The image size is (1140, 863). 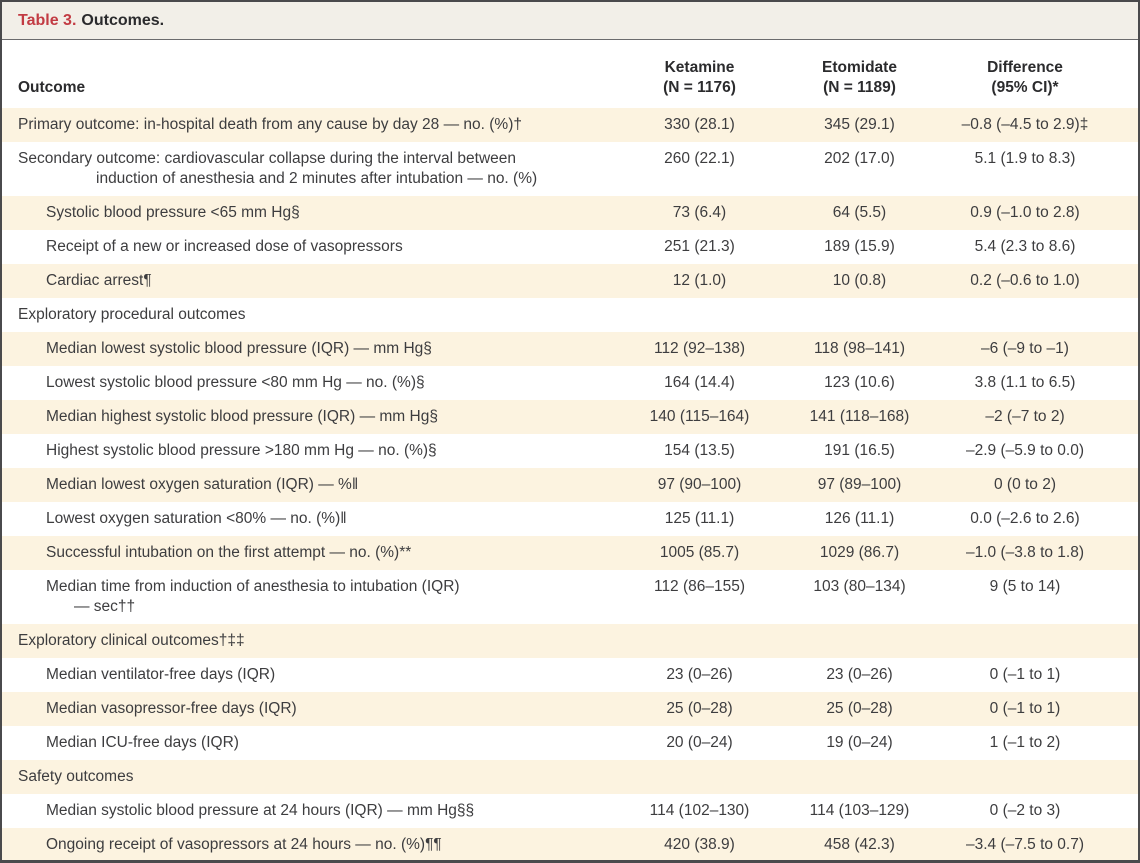 I want to click on table-title: Outcomes., so click(x=123, y=20).